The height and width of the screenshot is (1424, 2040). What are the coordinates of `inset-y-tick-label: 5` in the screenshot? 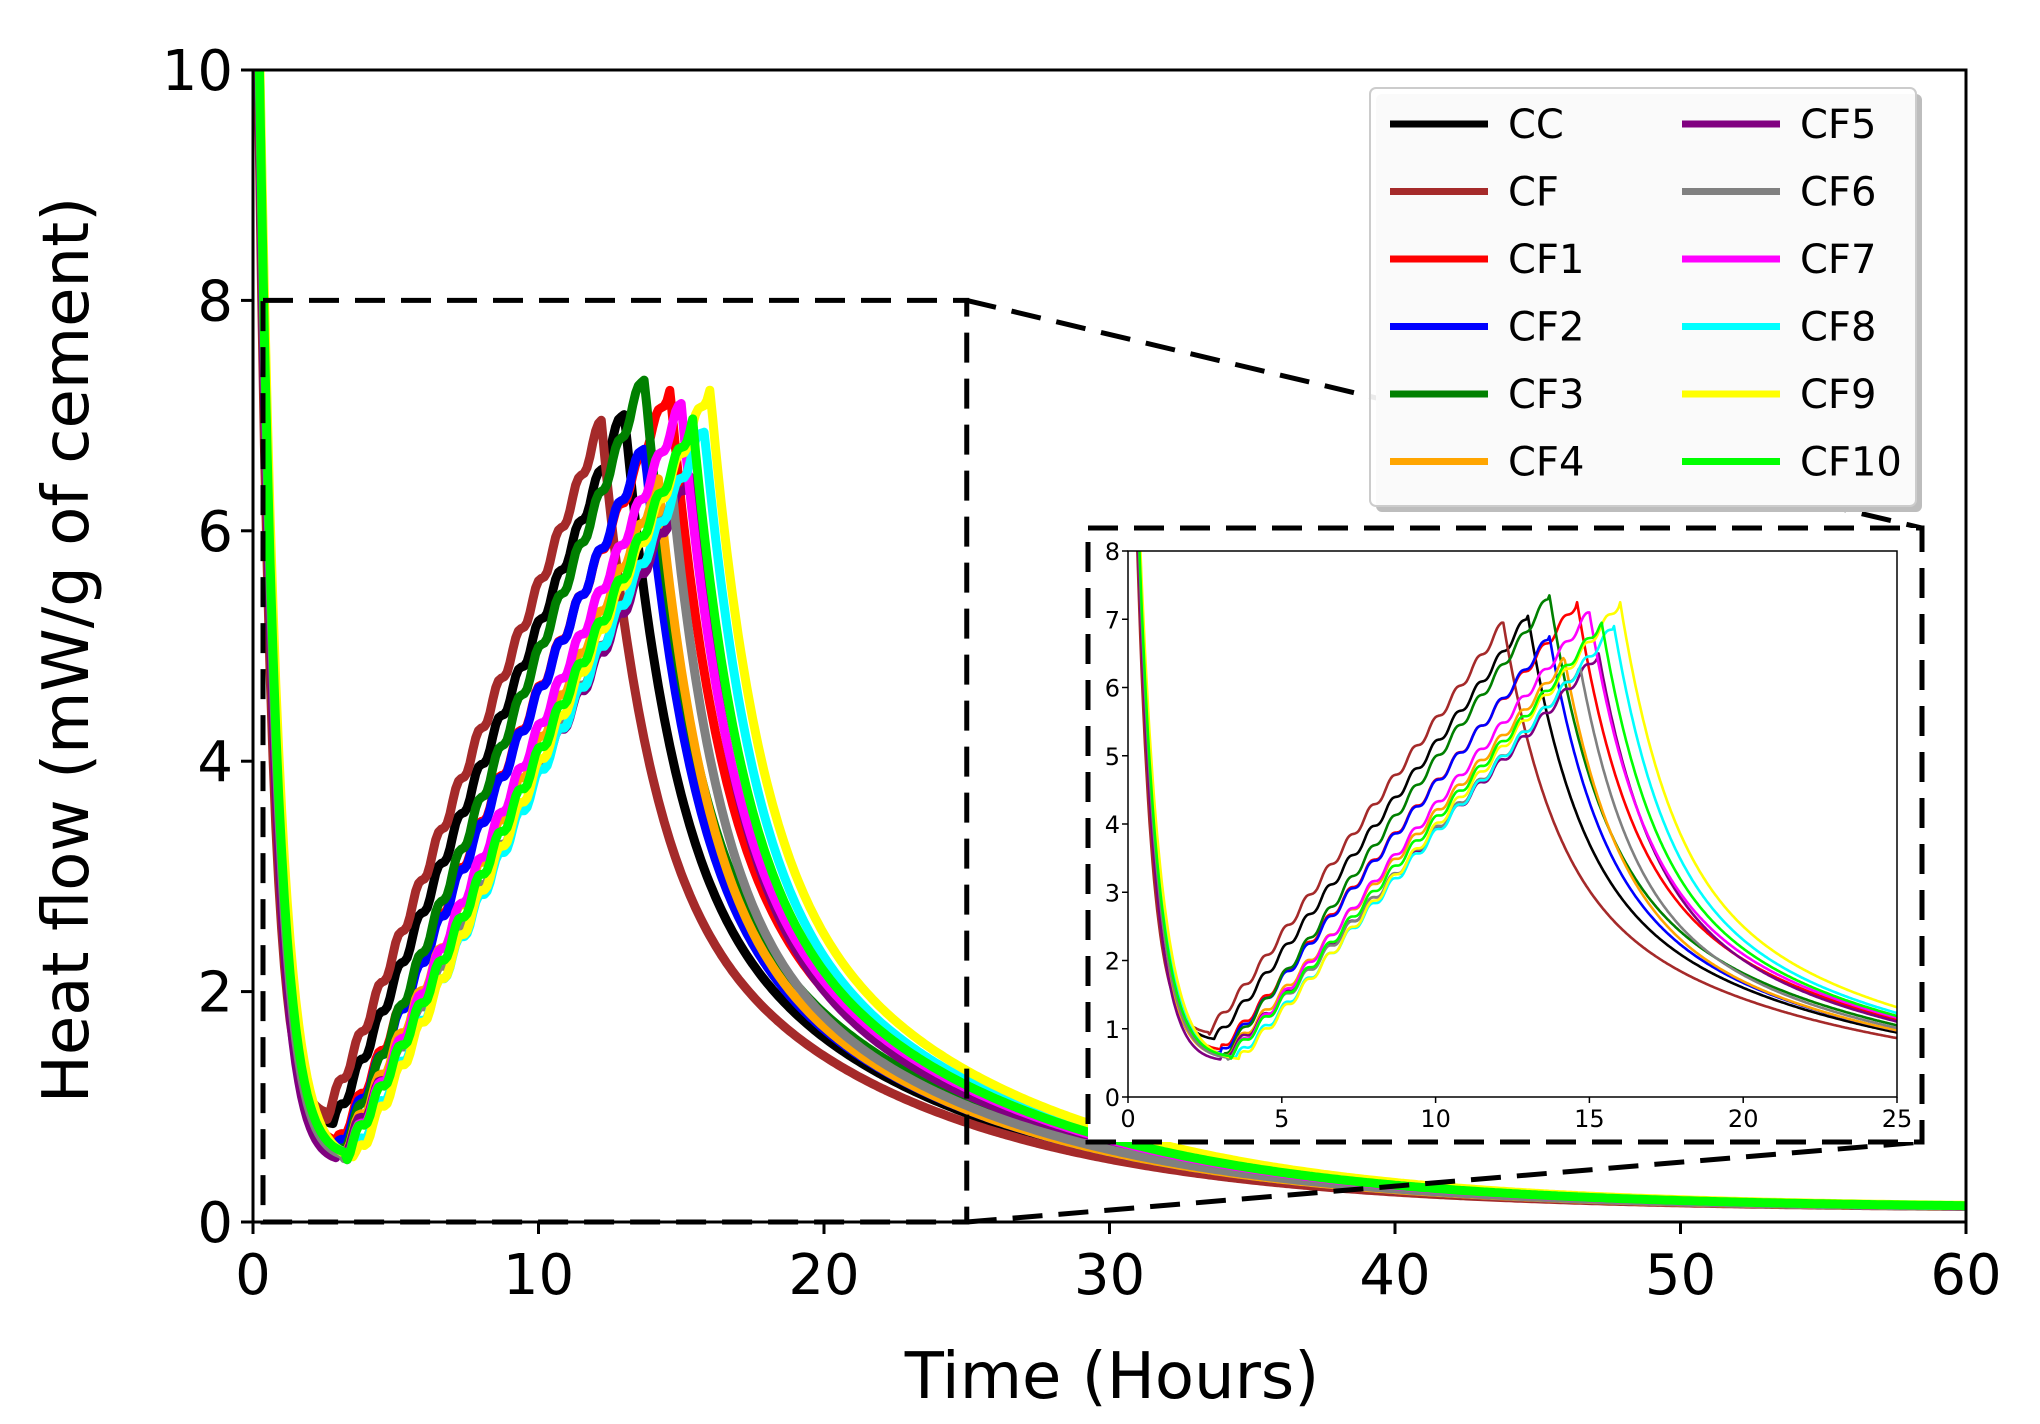 It's located at (1112, 757).